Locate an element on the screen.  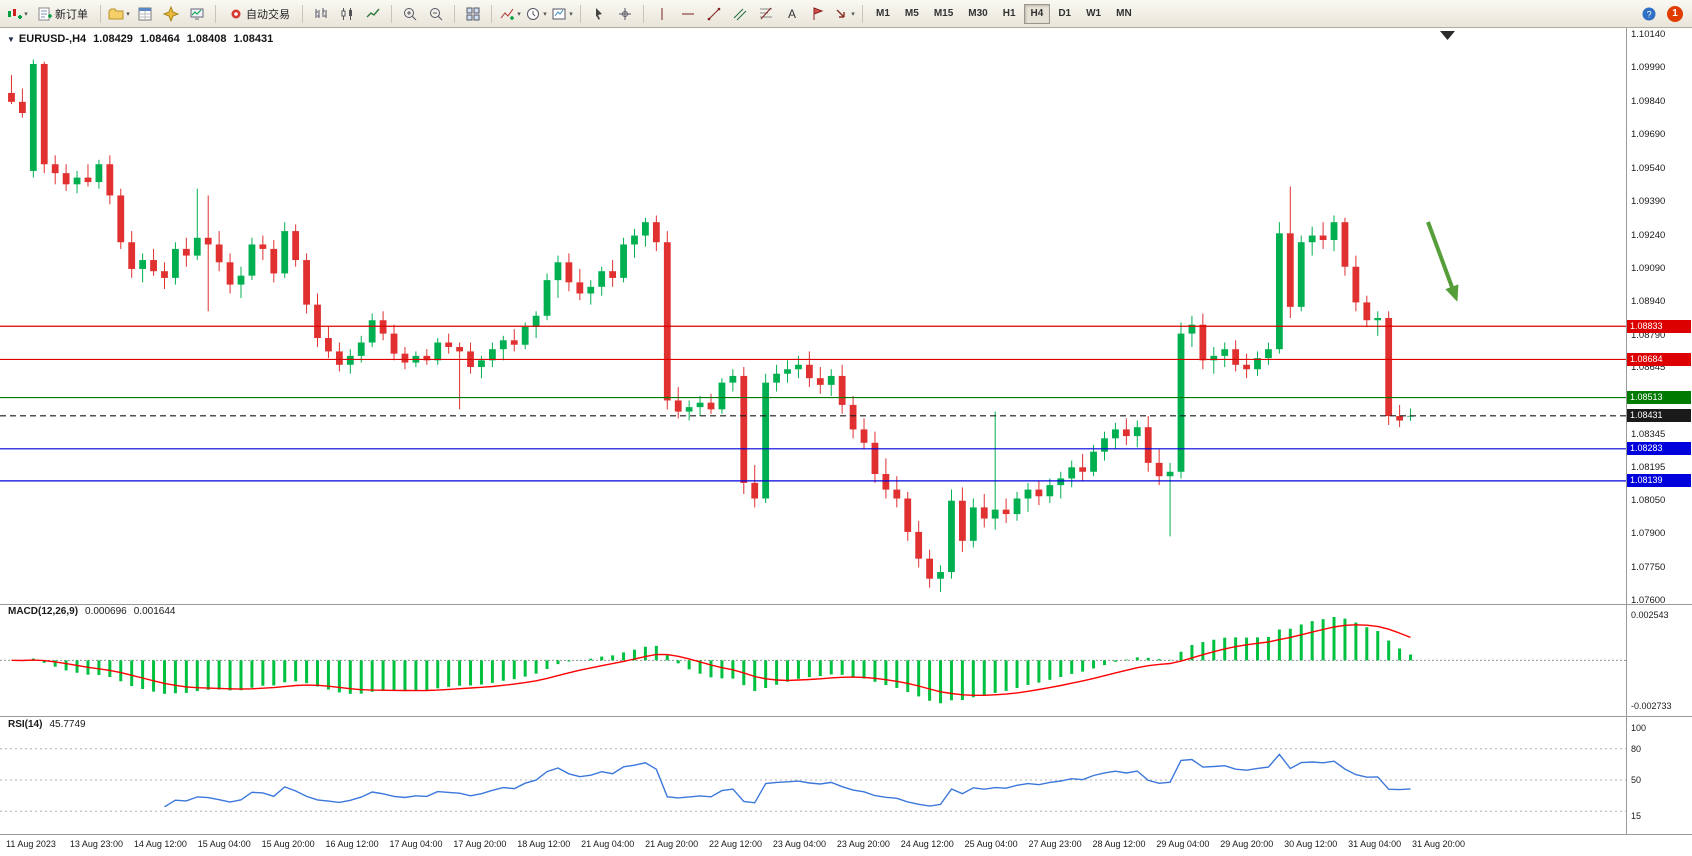
trendline-icon is located at coordinates (714, 13).